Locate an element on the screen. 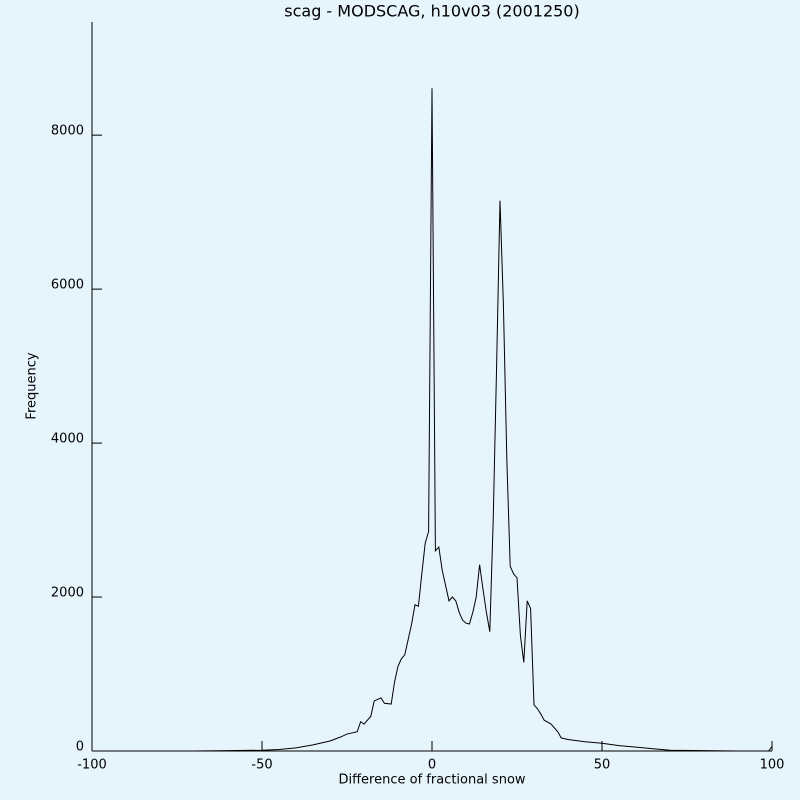 The width and height of the screenshot is (800, 800). y-tick-label: 6000 is located at coordinates (67, 285).